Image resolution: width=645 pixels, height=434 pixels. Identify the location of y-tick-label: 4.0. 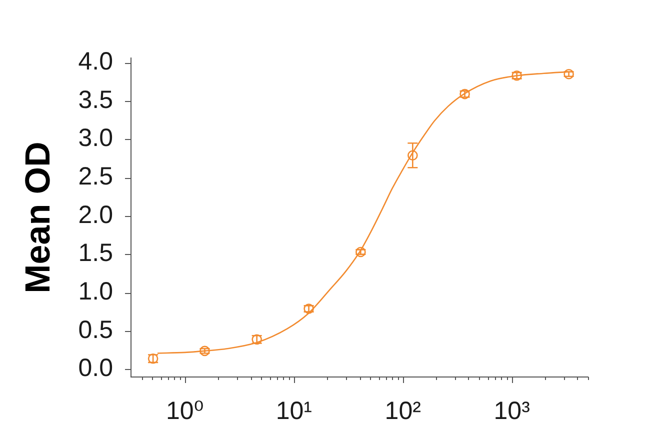
(95, 61).